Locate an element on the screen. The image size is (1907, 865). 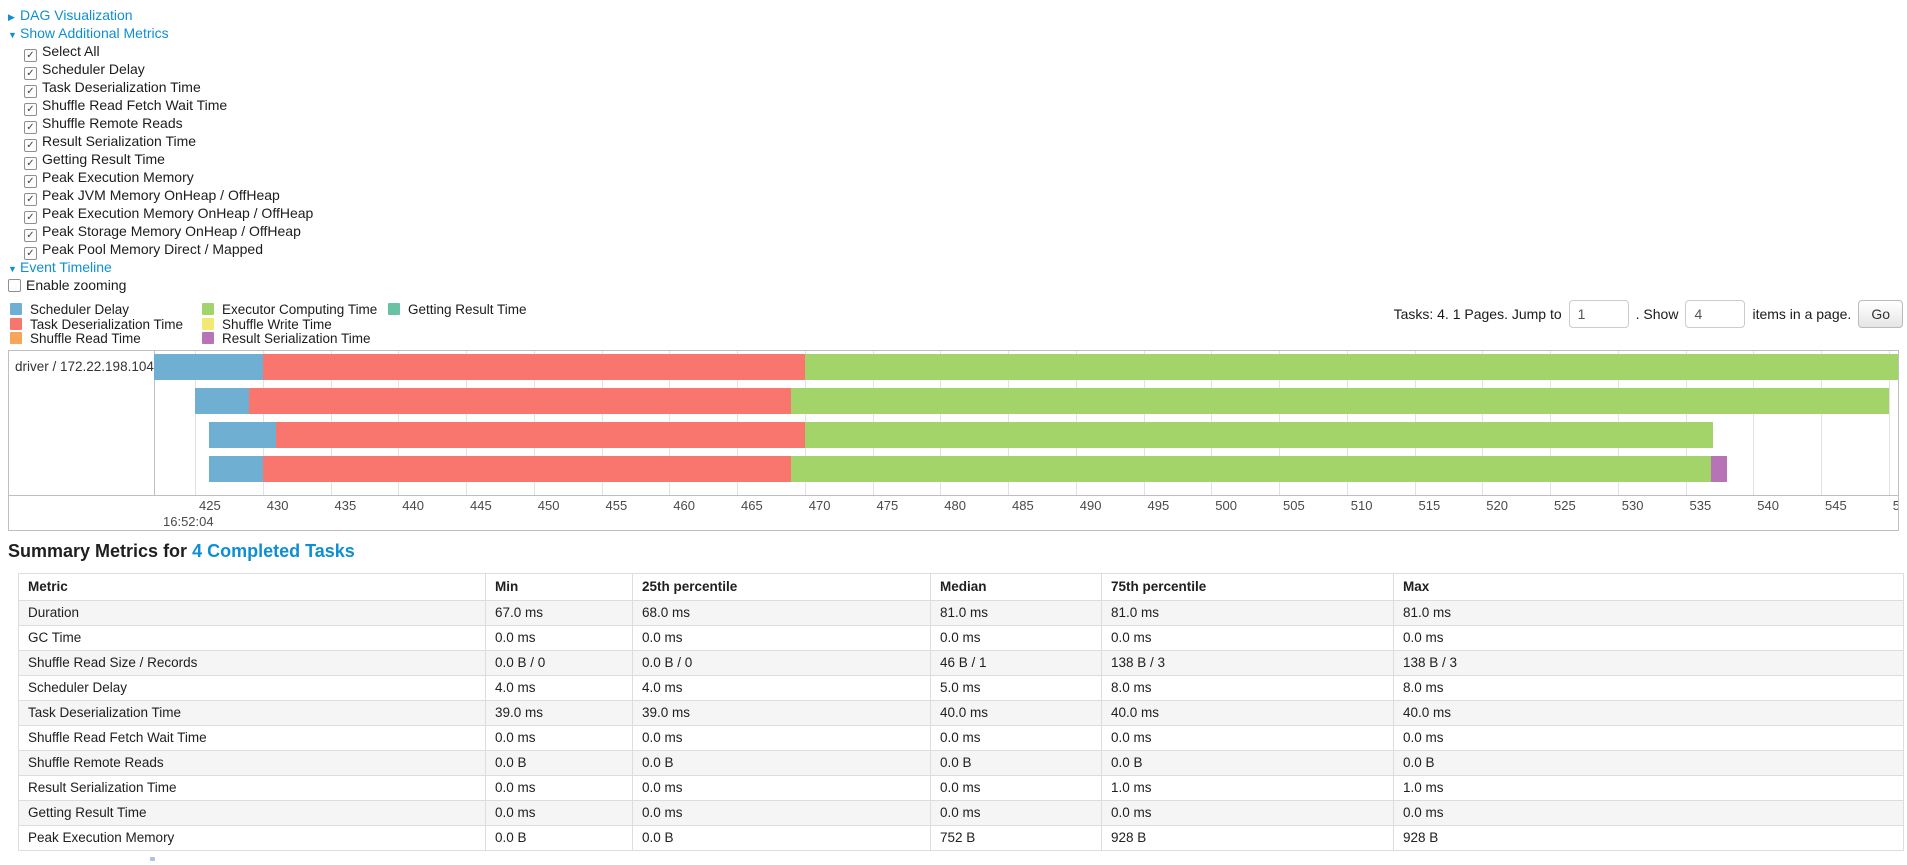
metric-checkbox-label: Task Deserialization Time is located at coordinates (121, 87).